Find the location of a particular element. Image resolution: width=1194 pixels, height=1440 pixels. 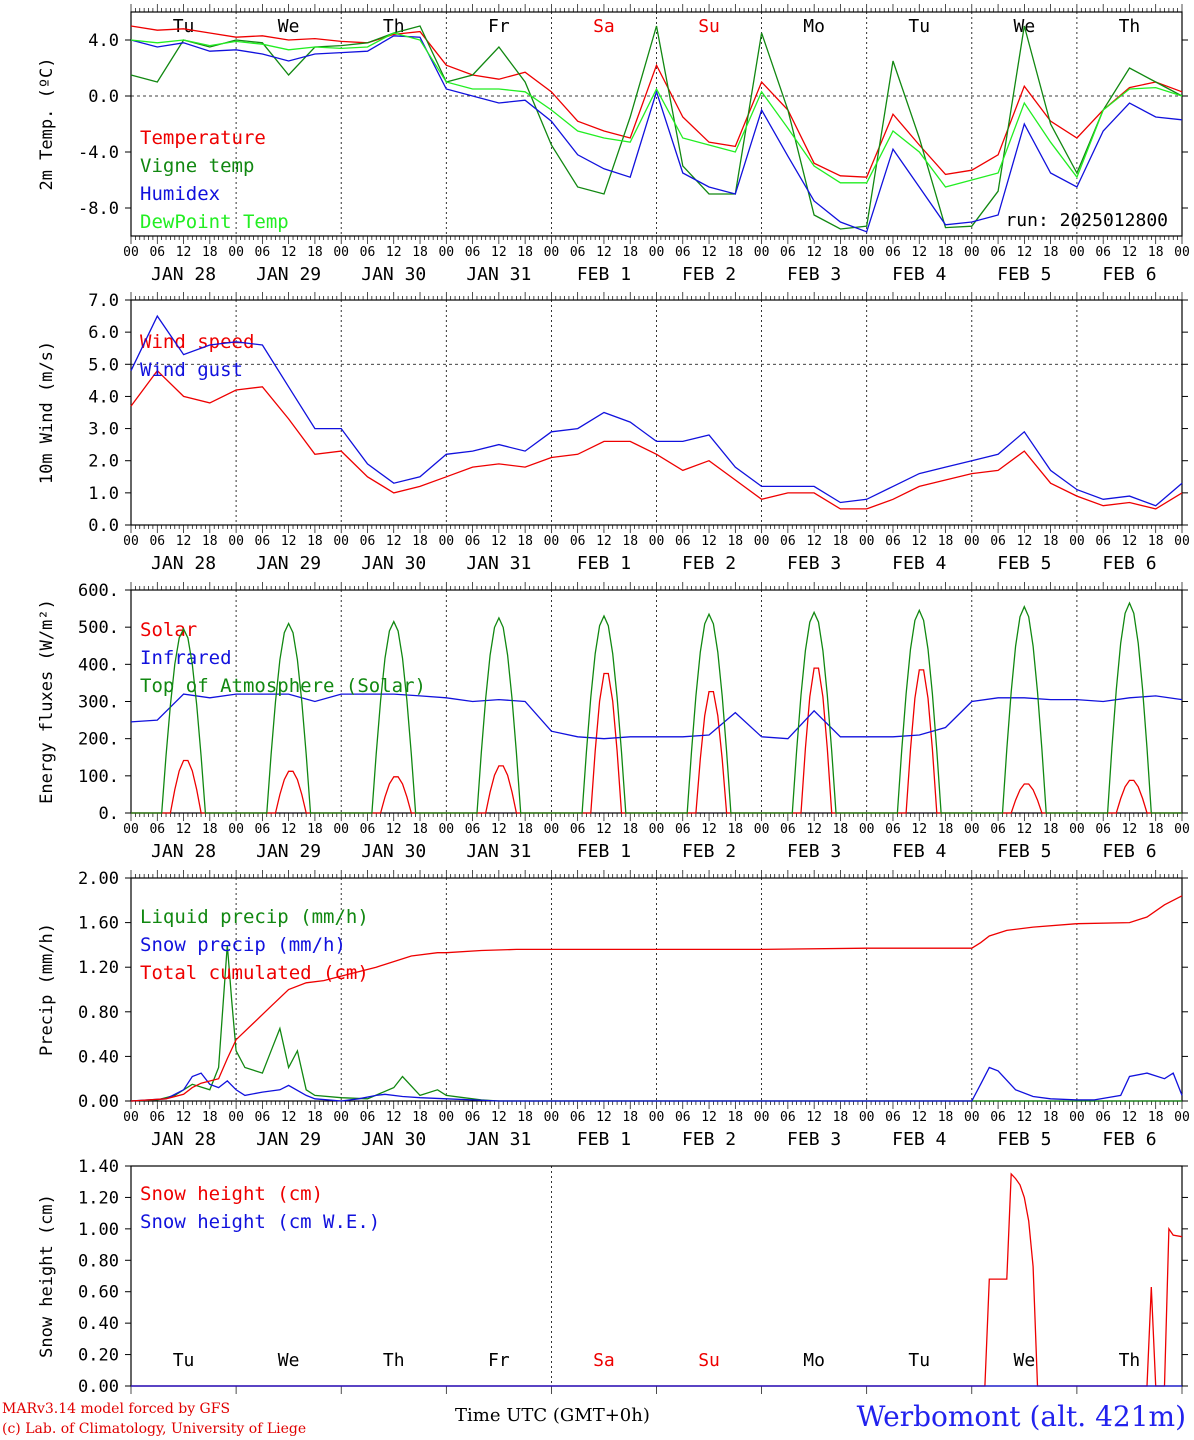

y-tick-label: 200. is located at coordinates (98, 740).